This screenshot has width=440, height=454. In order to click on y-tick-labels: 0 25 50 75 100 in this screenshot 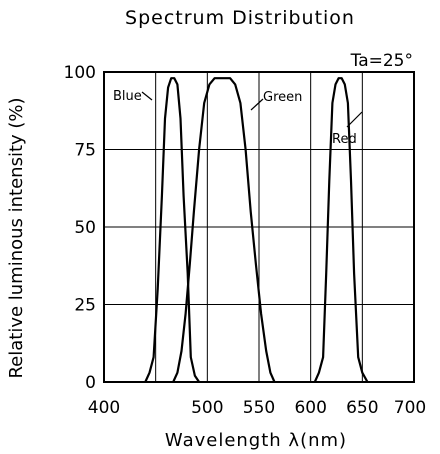, I will do `click(80, 228)`.